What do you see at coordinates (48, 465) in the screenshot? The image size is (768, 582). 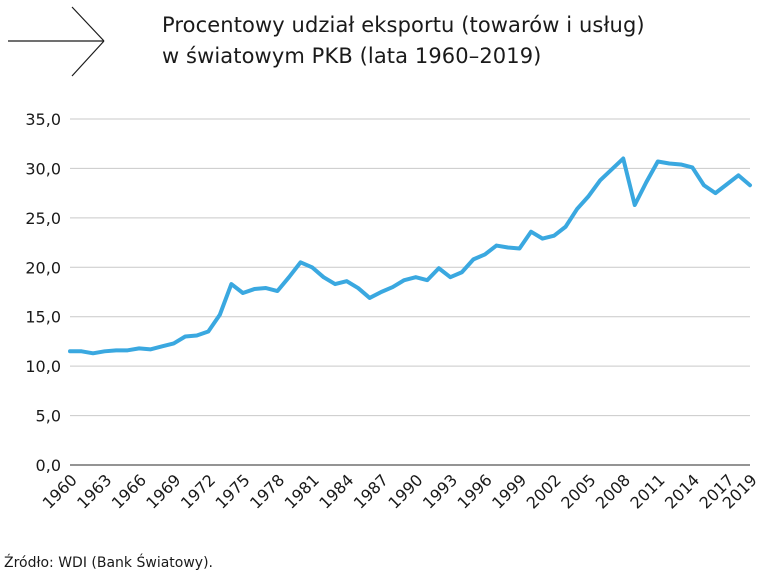 I see `y-tick-label: 0,0` at bounding box center [48, 465].